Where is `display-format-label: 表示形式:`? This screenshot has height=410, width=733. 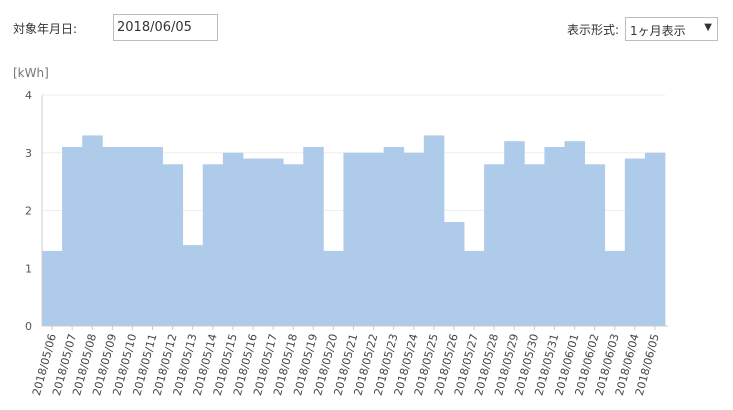 display-format-label: 表示形式: is located at coordinates (593, 30).